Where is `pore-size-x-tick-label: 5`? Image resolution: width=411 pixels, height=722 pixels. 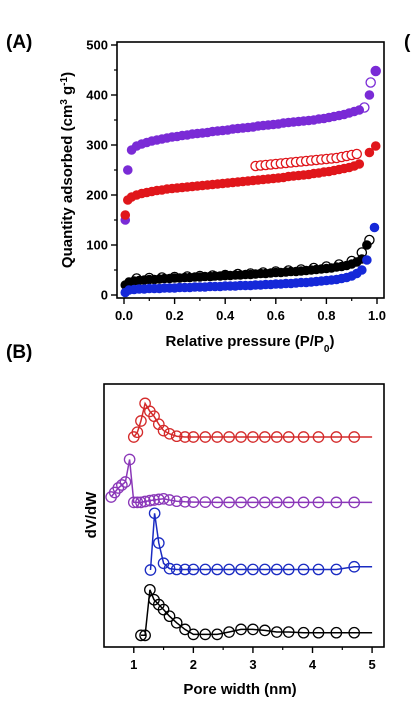
pore-size-x-tick-label: 5 is located at coordinates (371, 664).